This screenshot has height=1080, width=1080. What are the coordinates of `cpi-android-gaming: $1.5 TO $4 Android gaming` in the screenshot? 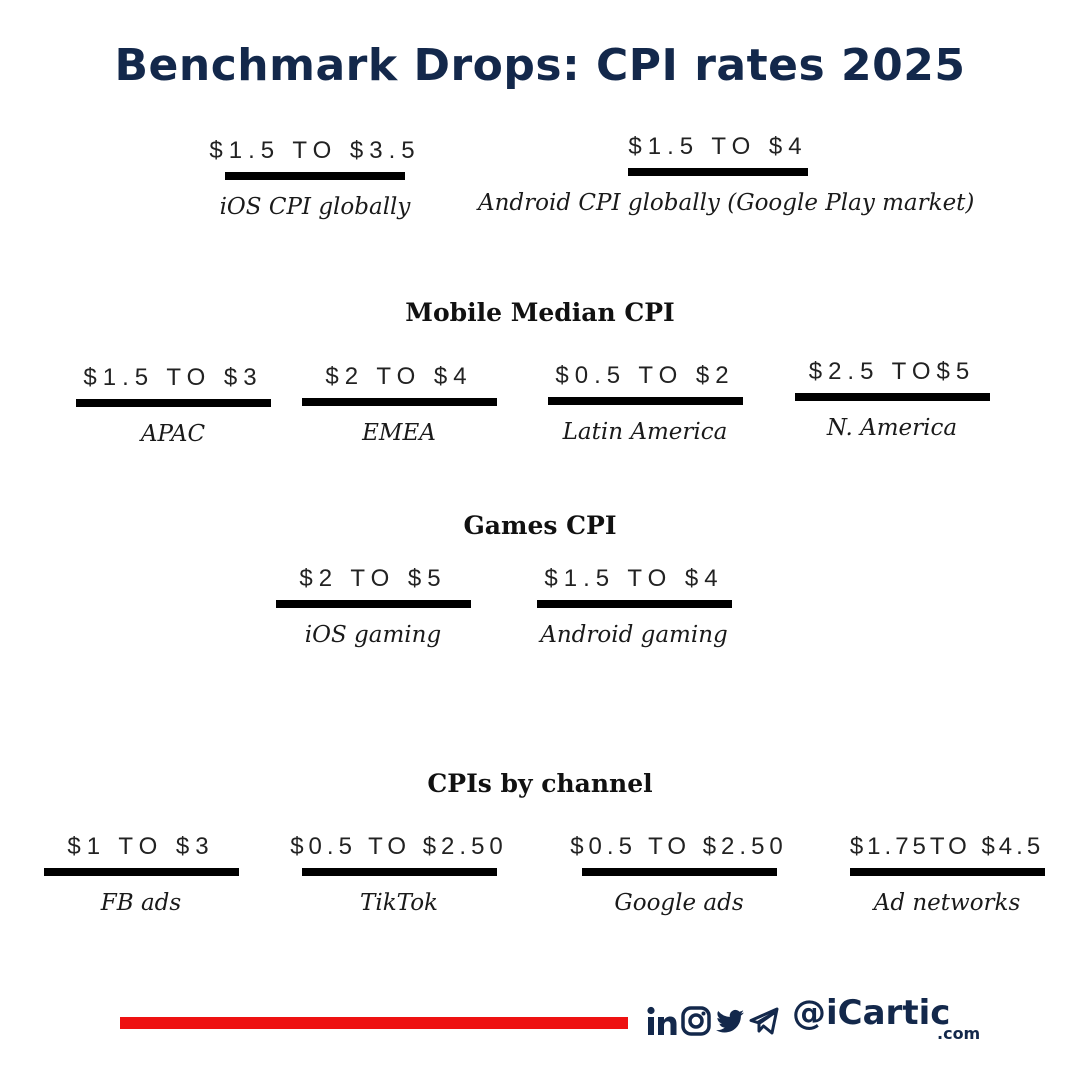 It's located at (634, 606).